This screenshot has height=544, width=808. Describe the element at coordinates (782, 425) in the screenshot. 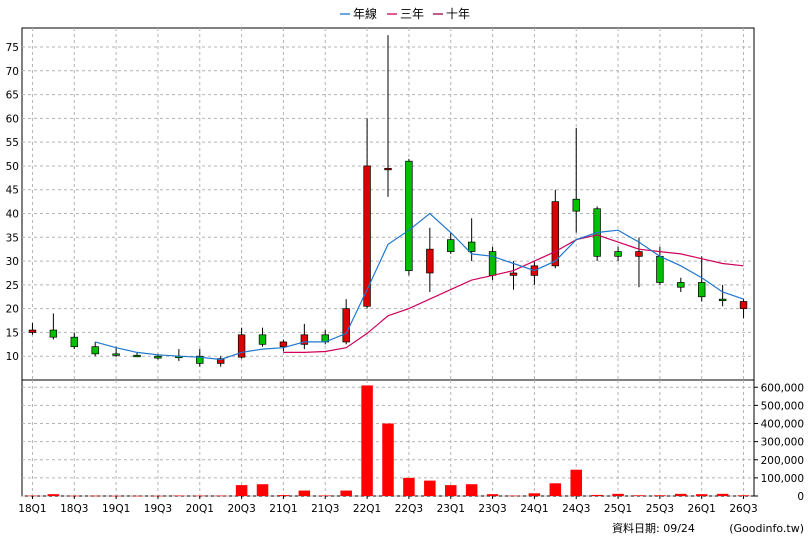

I see `volume-tick-label: 400,000` at that location.